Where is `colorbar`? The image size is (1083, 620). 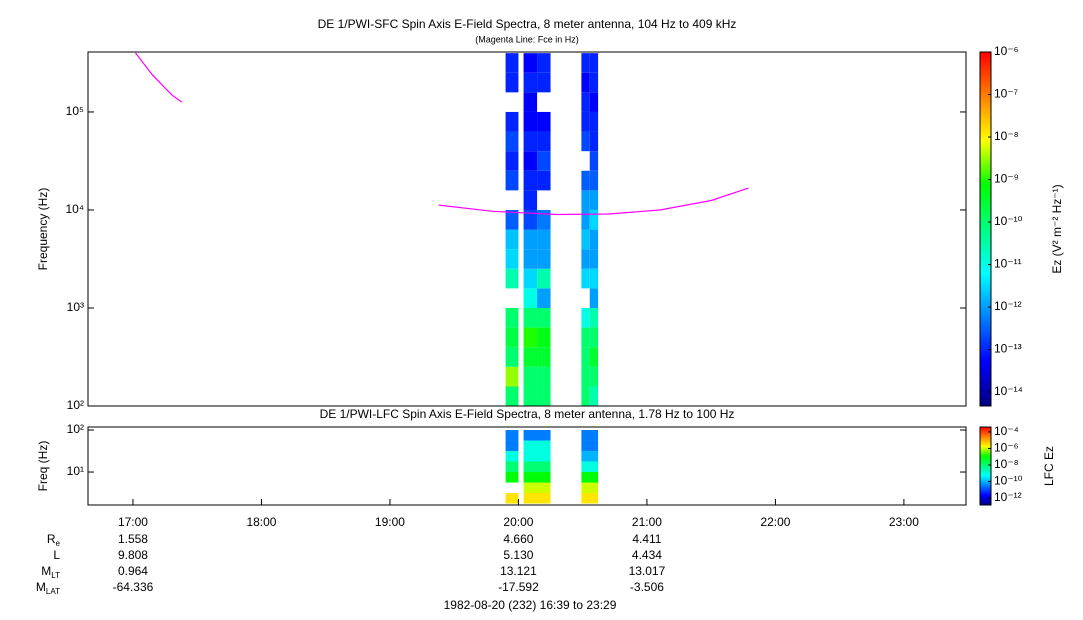
colorbar is located at coordinates (985, 466).